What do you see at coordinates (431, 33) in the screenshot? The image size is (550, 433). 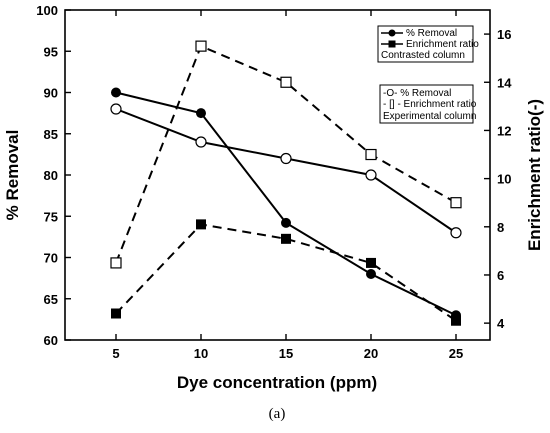 I see `legend-label-removal: % Removal` at bounding box center [431, 33].